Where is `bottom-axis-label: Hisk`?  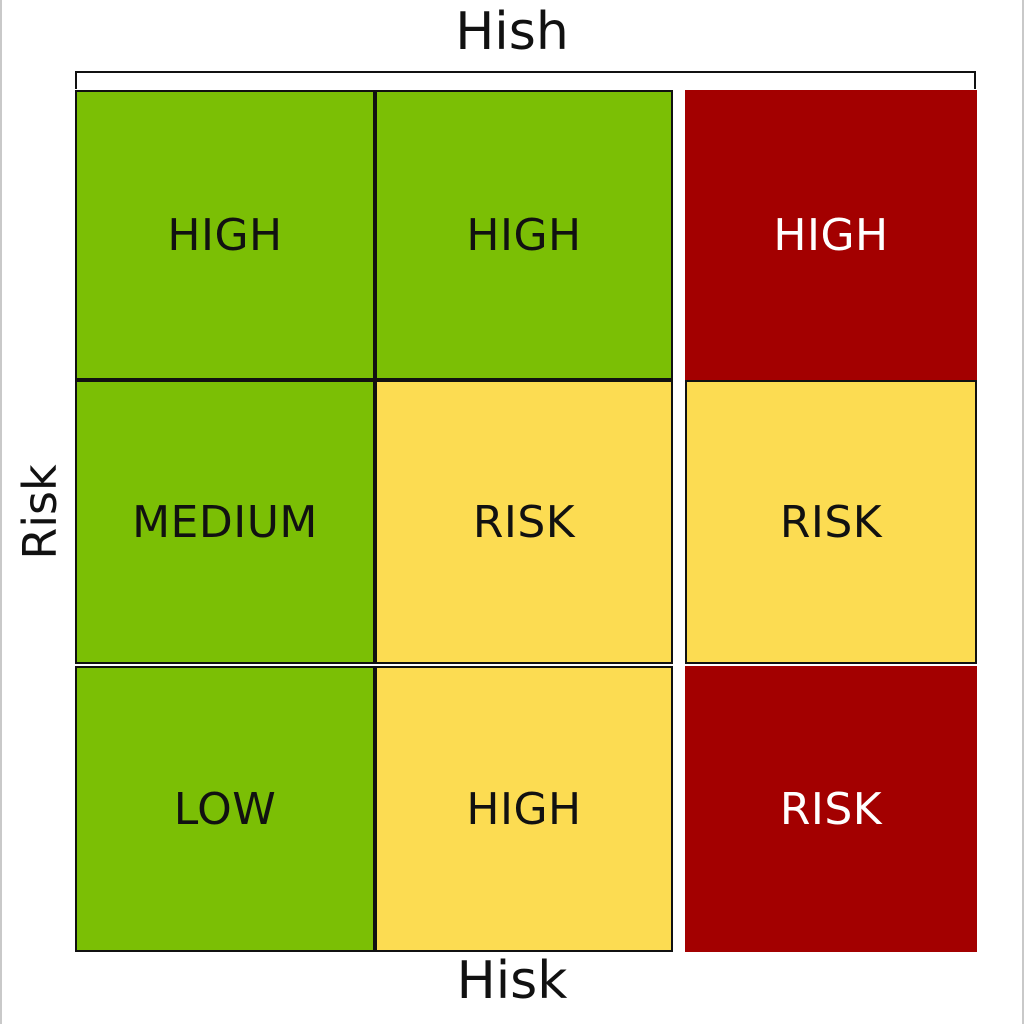 bottom-axis-label: Hisk is located at coordinates (512, 981).